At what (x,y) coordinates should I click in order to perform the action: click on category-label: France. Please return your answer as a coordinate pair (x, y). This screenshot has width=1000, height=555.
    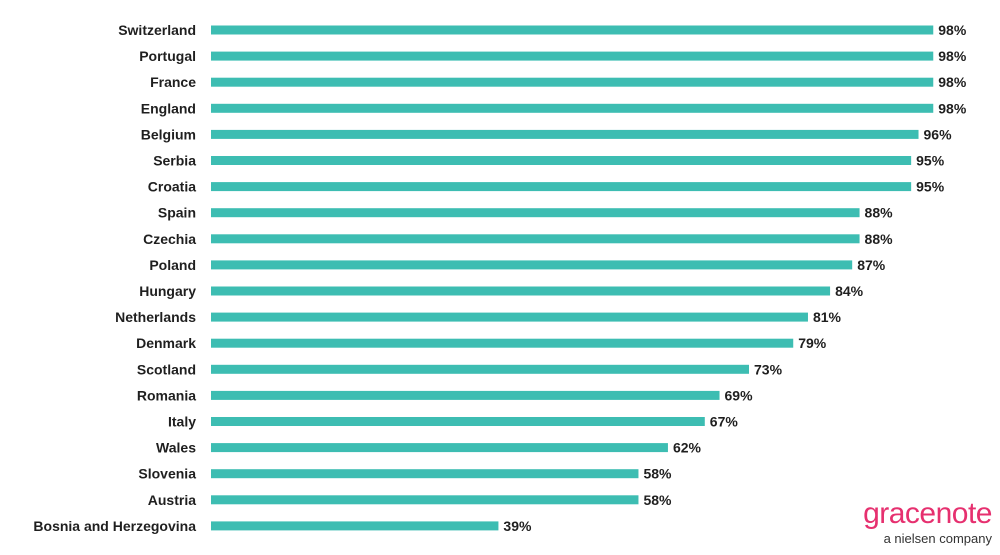
    Looking at the image, I should click on (173, 82).